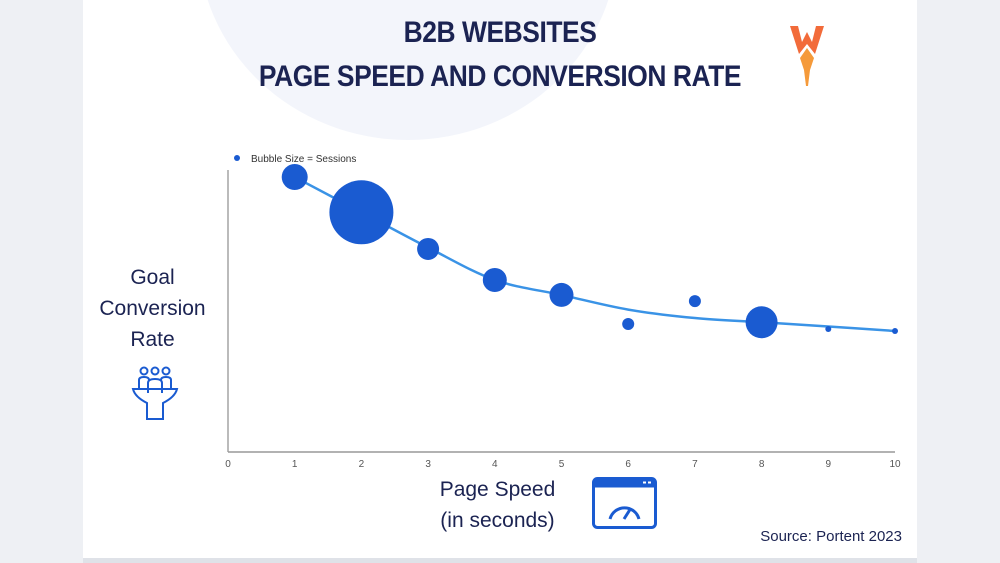 The width and height of the screenshot is (1000, 563). What do you see at coordinates (497, 489) in the screenshot?
I see `x-label-line: Page Speed` at bounding box center [497, 489].